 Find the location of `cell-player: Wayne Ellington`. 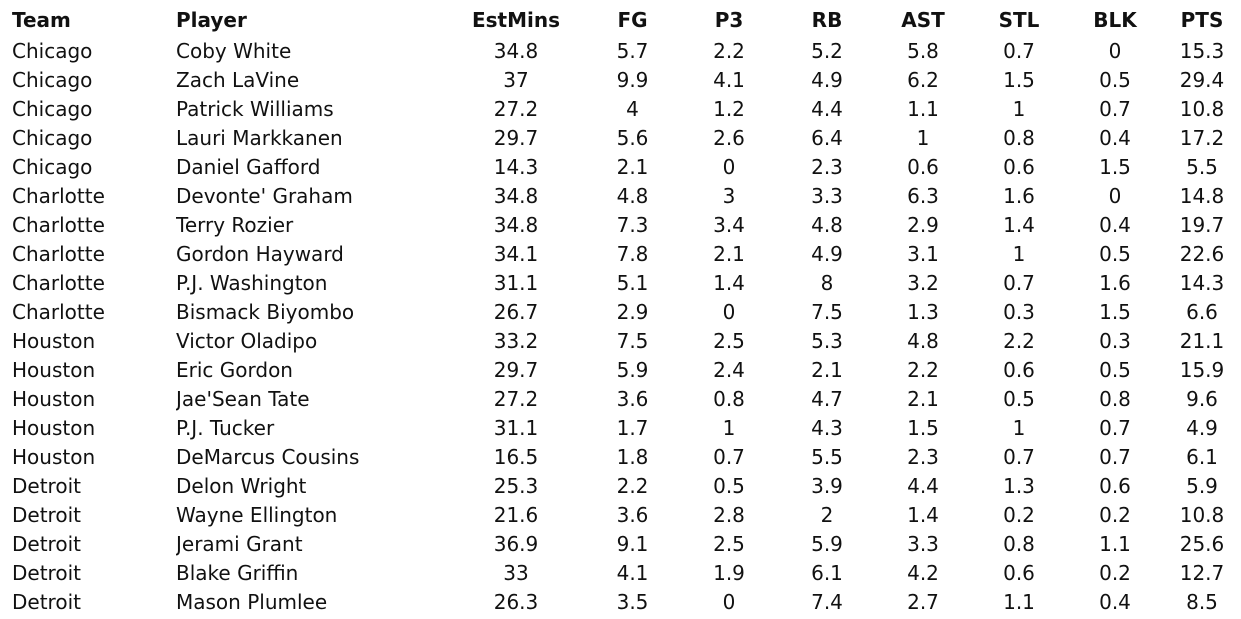

cell-player: Wayne Ellington is located at coordinates (257, 515).